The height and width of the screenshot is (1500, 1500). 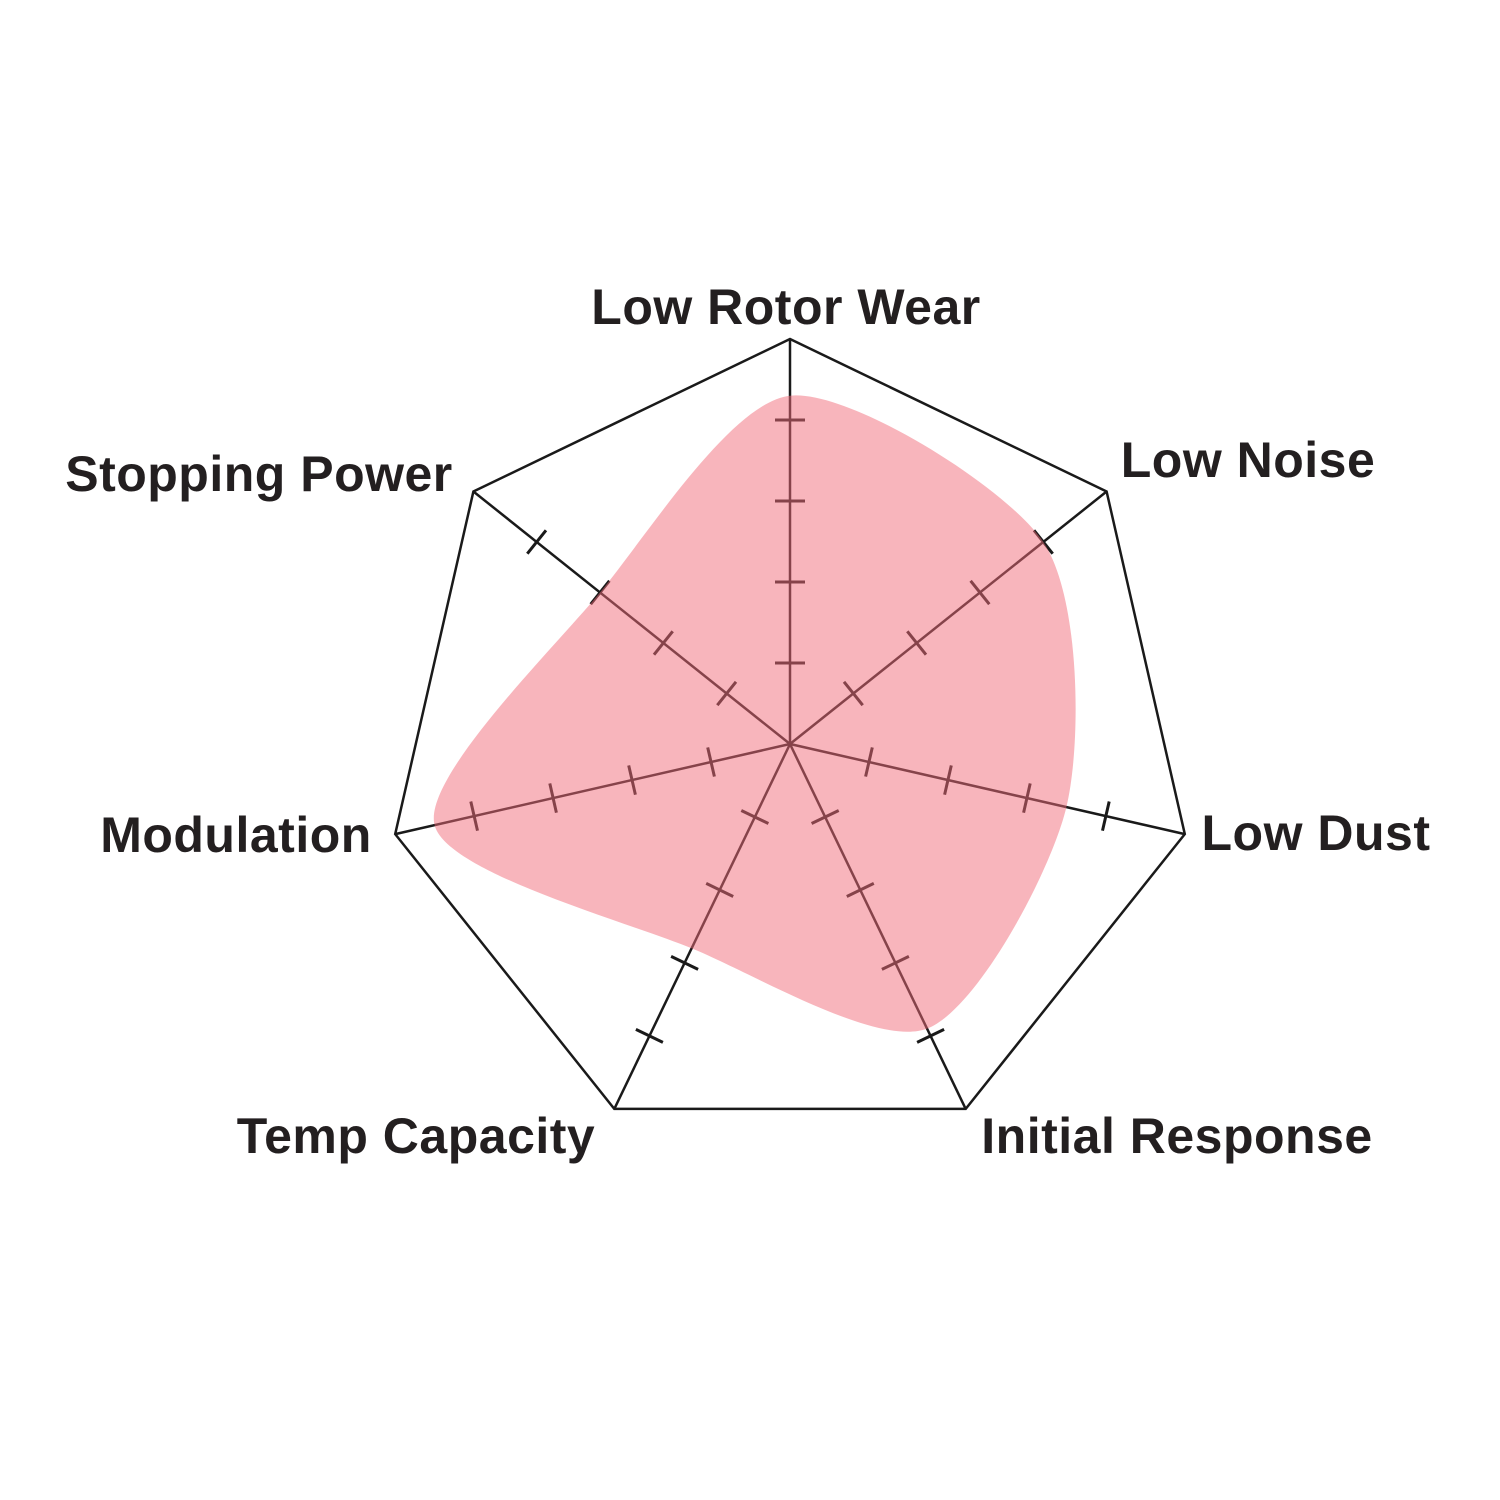 What do you see at coordinates (786, 307) in the screenshot?
I see `axis-label-low-rotor-wear: Low Rotor Wear` at bounding box center [786, 307].